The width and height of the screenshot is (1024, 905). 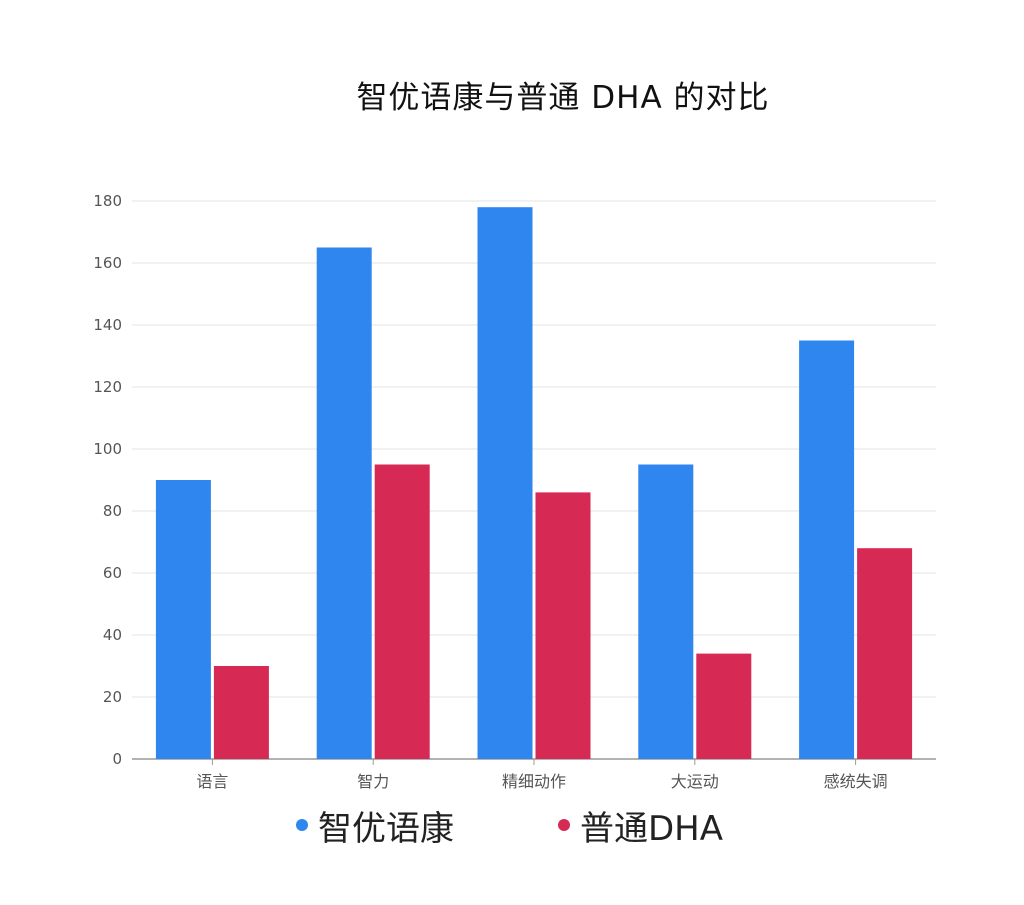 What do you see at coordinates (117, 759) in the screenshot?
I see `y-tick-label-0: 0` at bounding box center [117, 759].